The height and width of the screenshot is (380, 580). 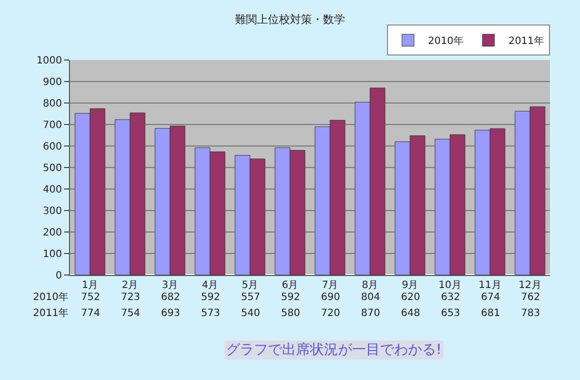 I want to click on data-label: 690, so click(x=330, y=297).